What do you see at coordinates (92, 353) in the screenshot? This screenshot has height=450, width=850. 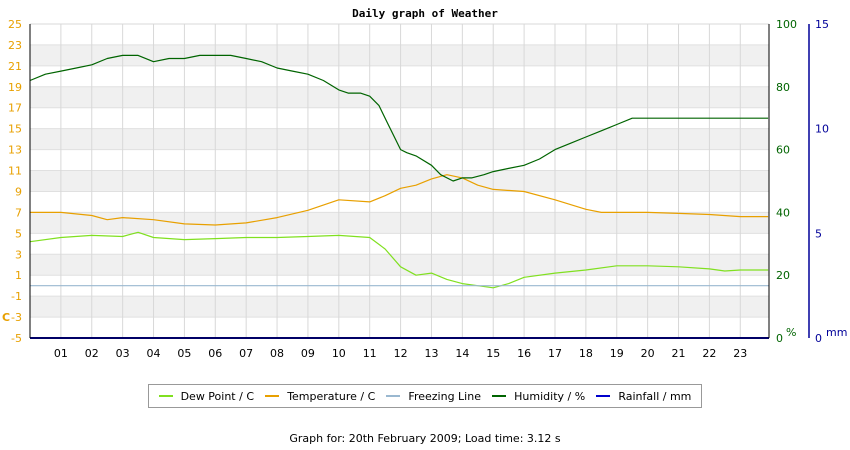 I see `x-tick-label: 02` at bounding box center [92, 353].